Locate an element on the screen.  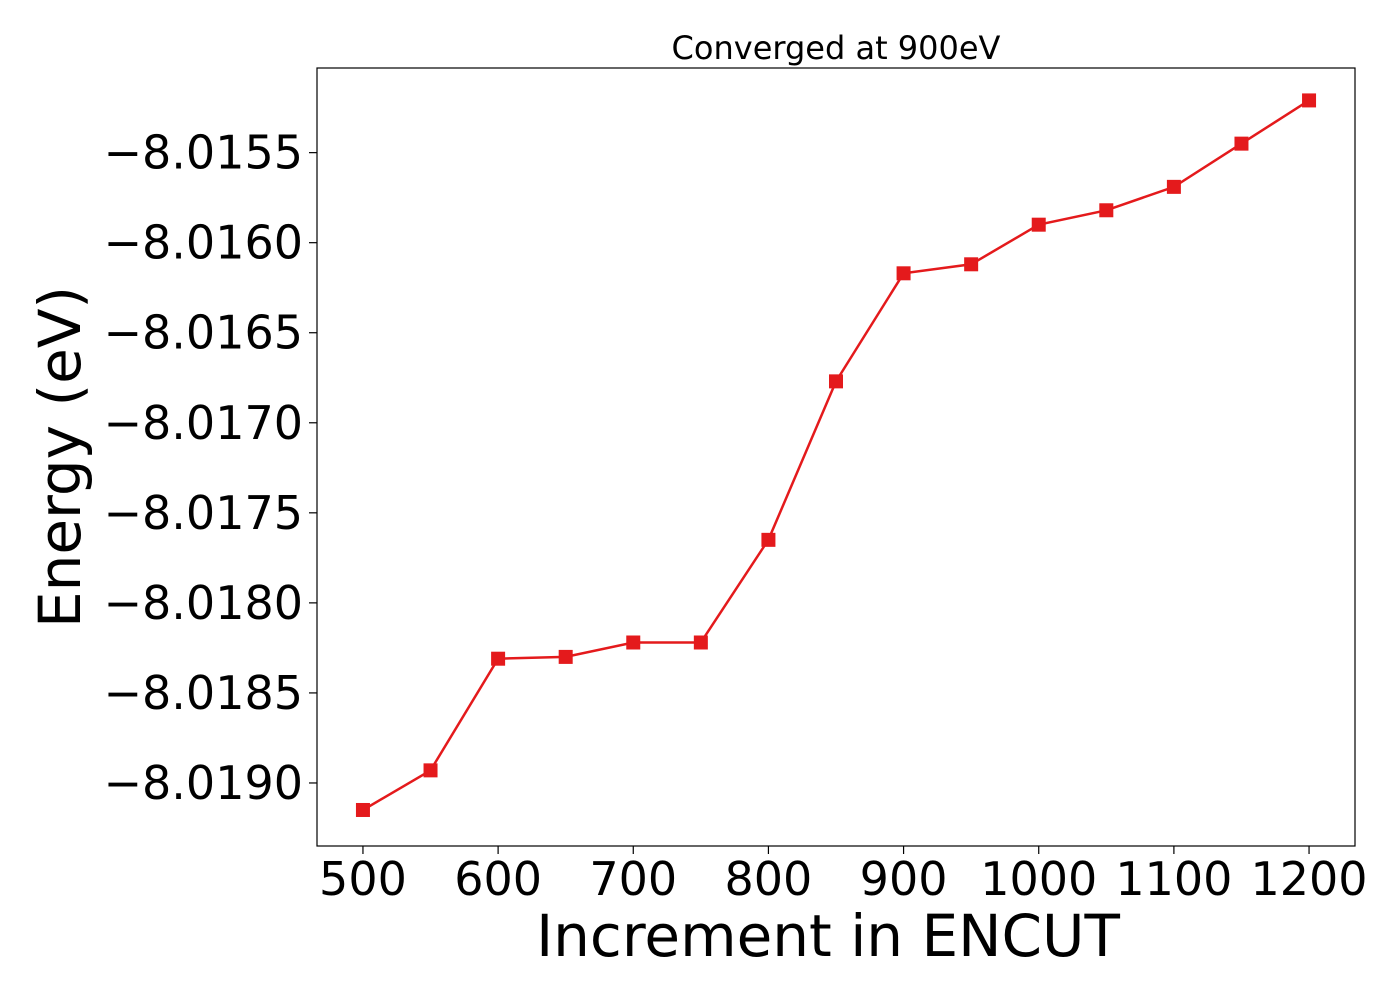
x-tick-label: 500 is located at coordinates (363, 879).